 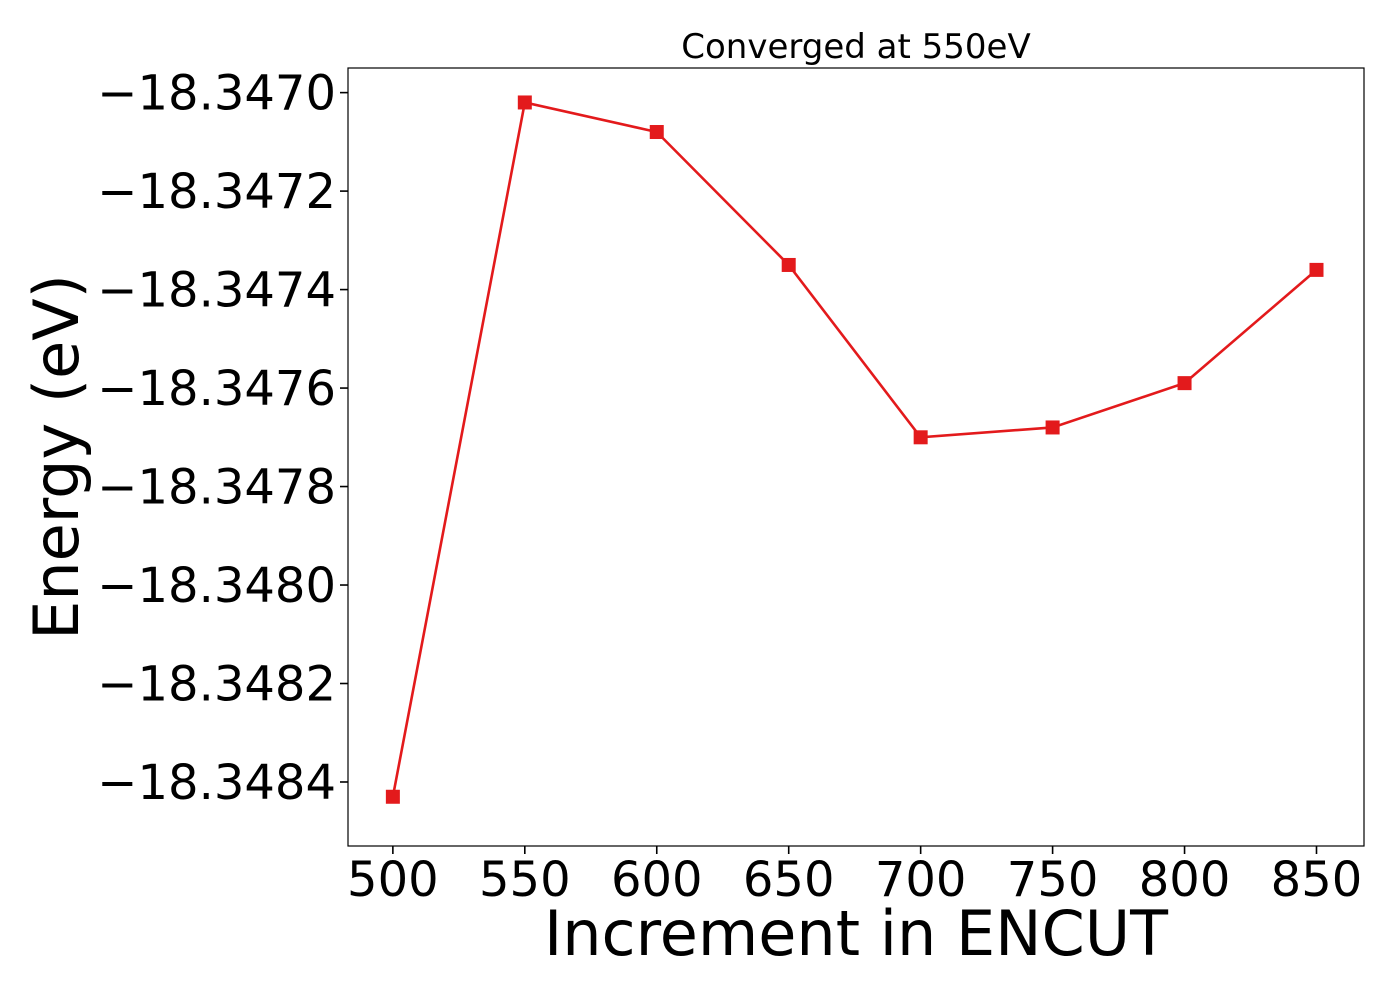 What do you see at coordinates (789, 880) in the screenshot?
I see `x-tick-label: 650` at bounding box center [789, 880].